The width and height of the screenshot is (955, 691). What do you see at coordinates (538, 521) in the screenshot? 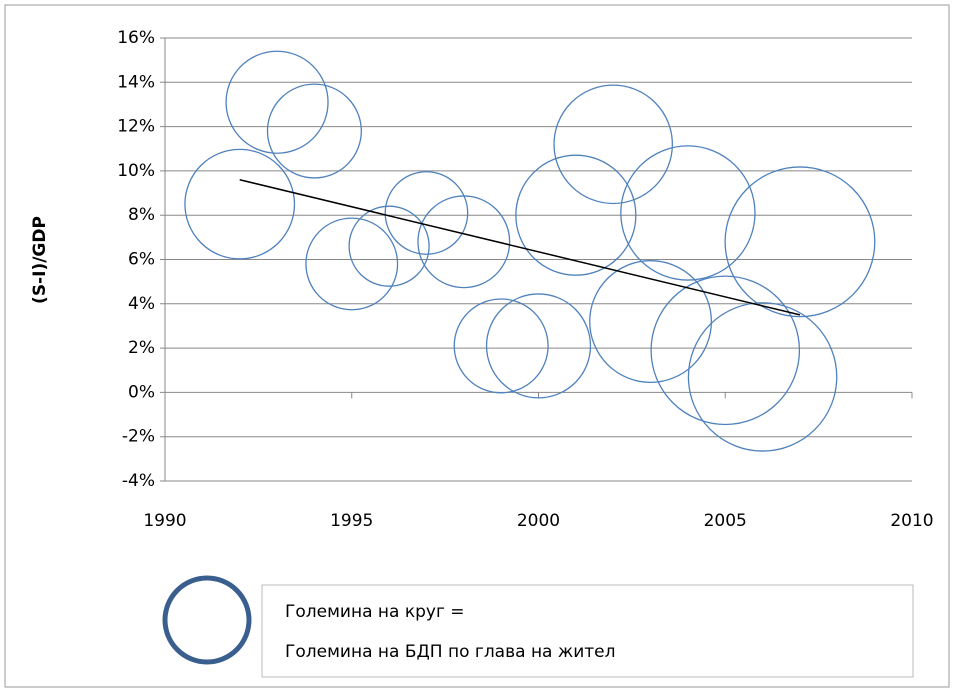
I see `x-tick-label: 2000` at bounding box center [538, 521].